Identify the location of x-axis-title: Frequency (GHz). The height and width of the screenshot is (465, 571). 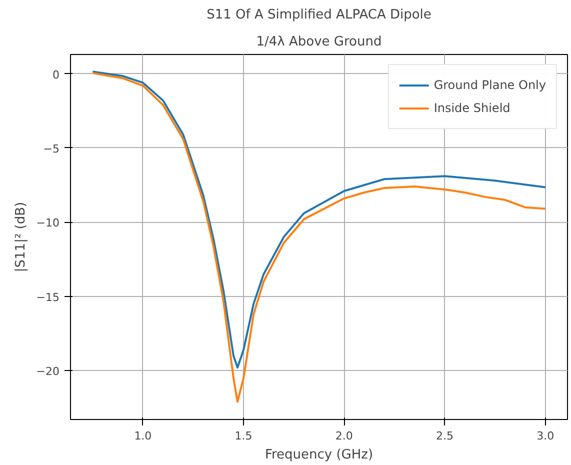
(319, 455).